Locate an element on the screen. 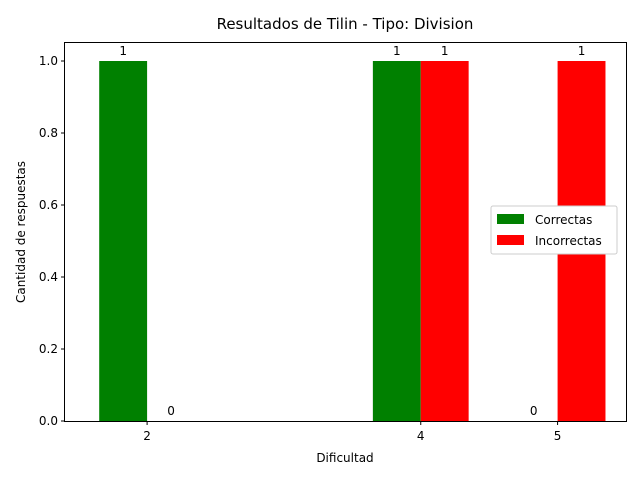  legend-swatch-correctas is located at coordinates (510, 219).